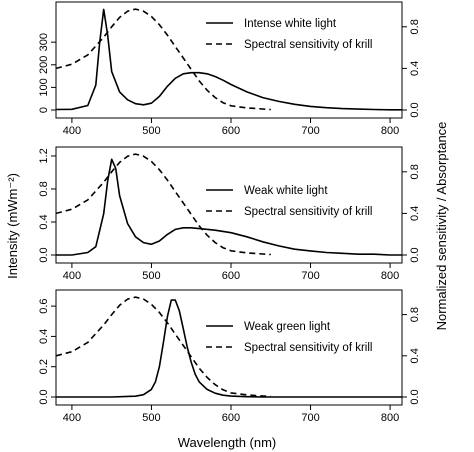 Image resolution: width=474 pixels, height=452 pixels. What do you see at coordinates (12, 226) in the screenshot?
I see `left-axis-title: Intensity (mWm⁻²)` at bounding box center [12, 226].